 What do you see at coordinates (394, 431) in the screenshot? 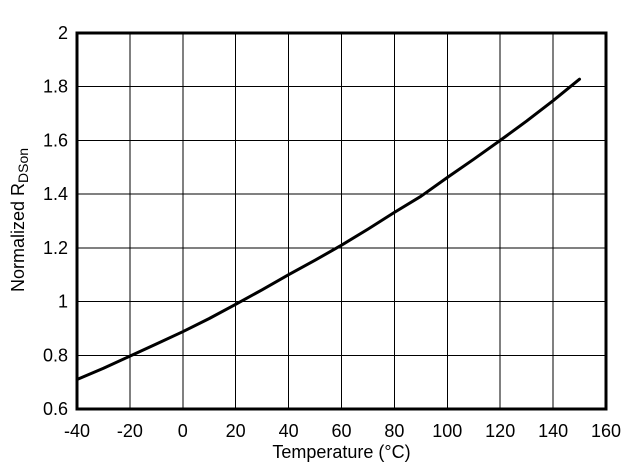
I see `x-tick-label: 80` at bounding box center [394, 431].